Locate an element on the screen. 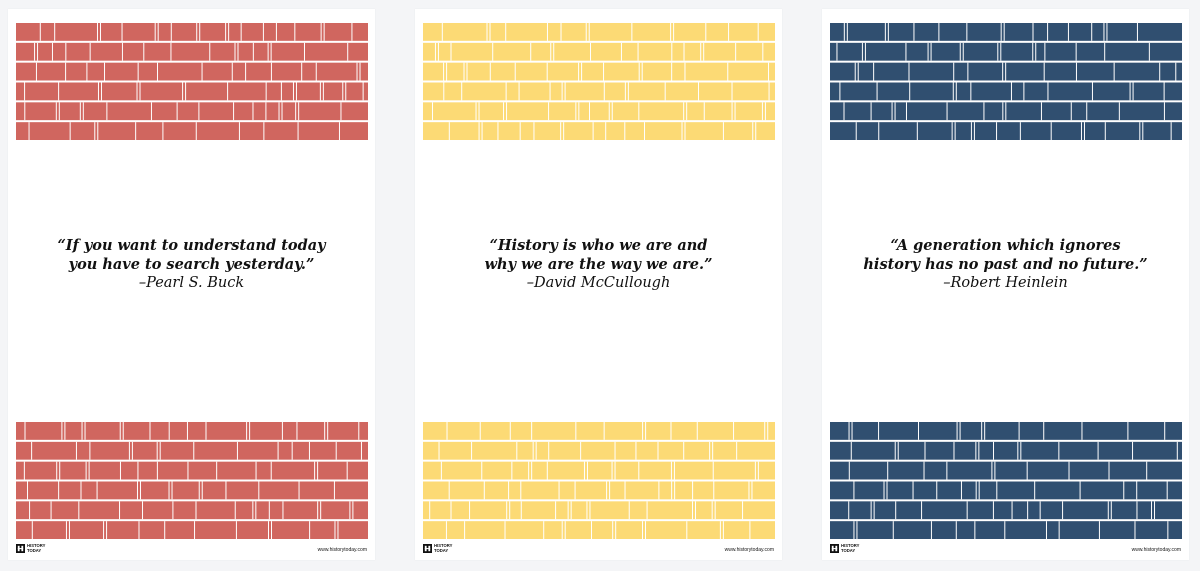 The height and width of the screenshot is (571, 1200). quote-author: –Pearl S. Buck is located at coordinates (191, 283).